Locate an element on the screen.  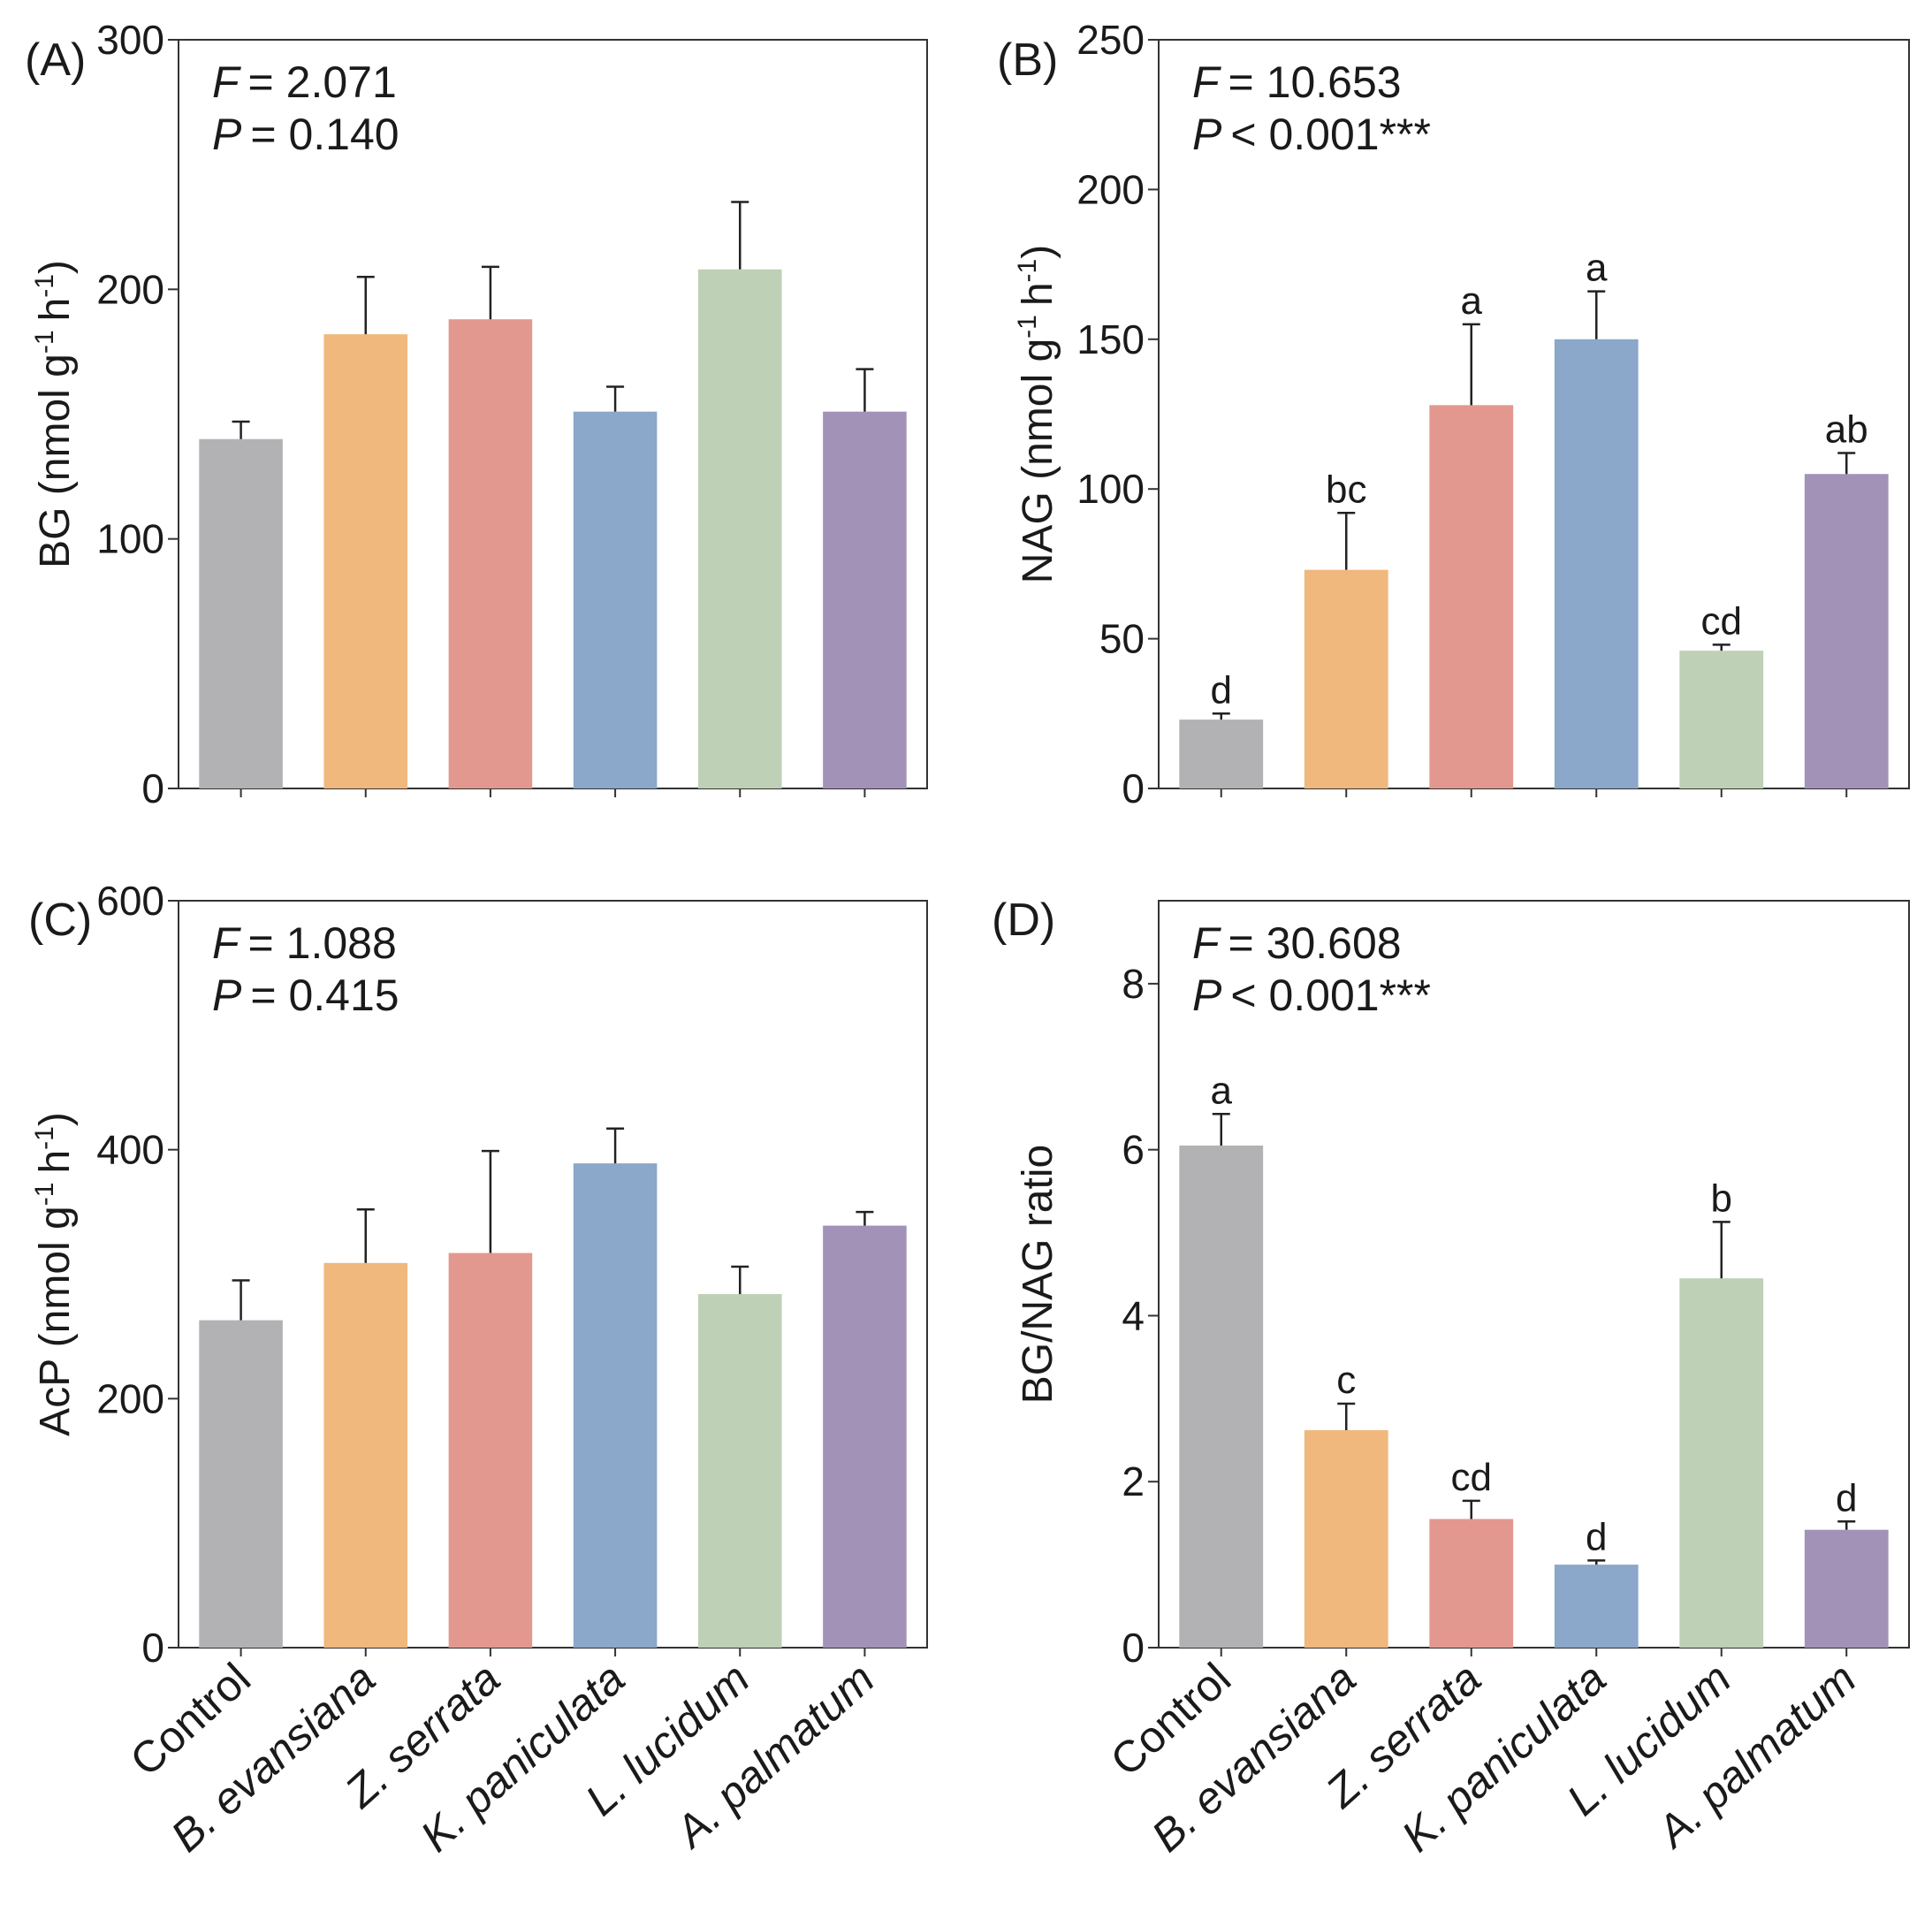
y-tick-label: 600 is located at coordinates (130, 901).